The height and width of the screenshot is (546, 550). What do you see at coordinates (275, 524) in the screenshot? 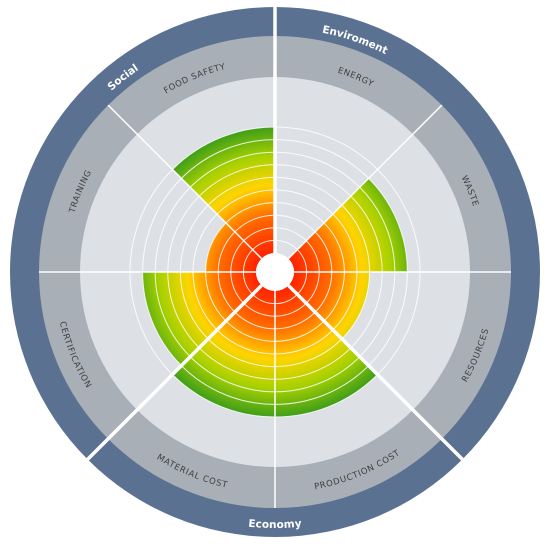
I see `group-label-economy: Economy` at bounding box center [275, 524].